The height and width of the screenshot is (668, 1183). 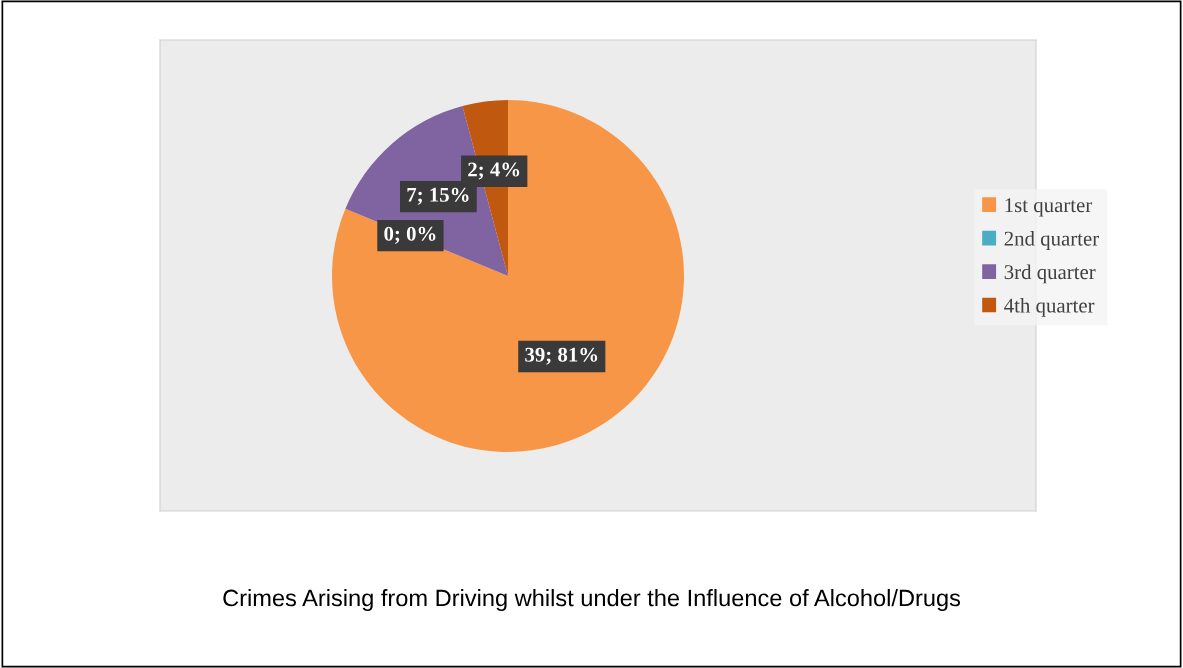 What do you see at coordinates (1050, 274) in the screenshot?
I see `legend-label: 3rd quarter` at bounding box center [1050, 274].